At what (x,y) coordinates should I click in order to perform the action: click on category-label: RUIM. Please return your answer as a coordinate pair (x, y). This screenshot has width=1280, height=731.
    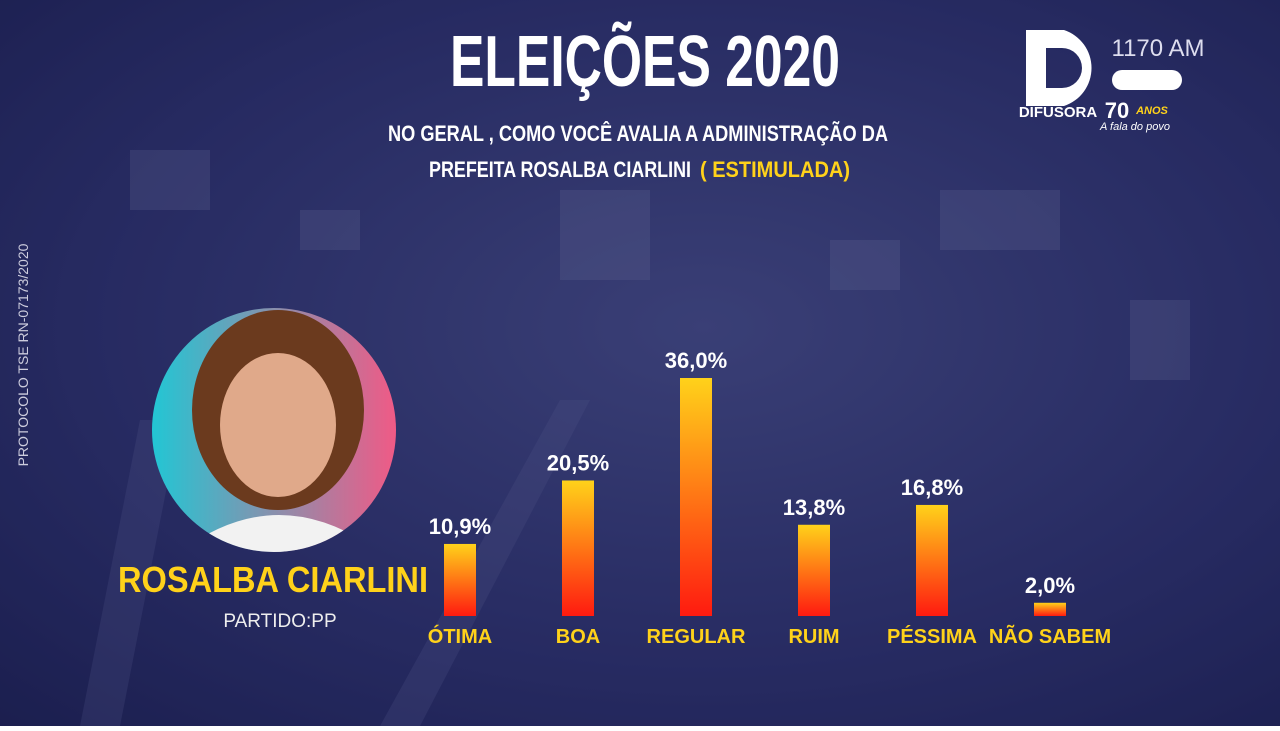
    Looking at the image, I should click on (813, 637).